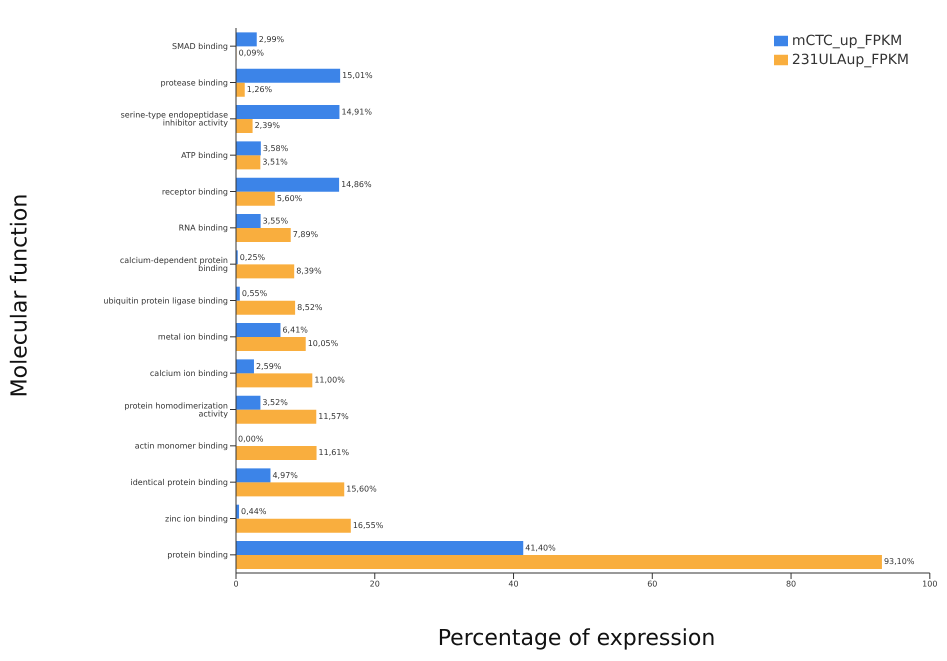 Image resolution: width=947 pixels, height=661 pixels. I want to click on data-label: 10,05%, so click(323, 343).